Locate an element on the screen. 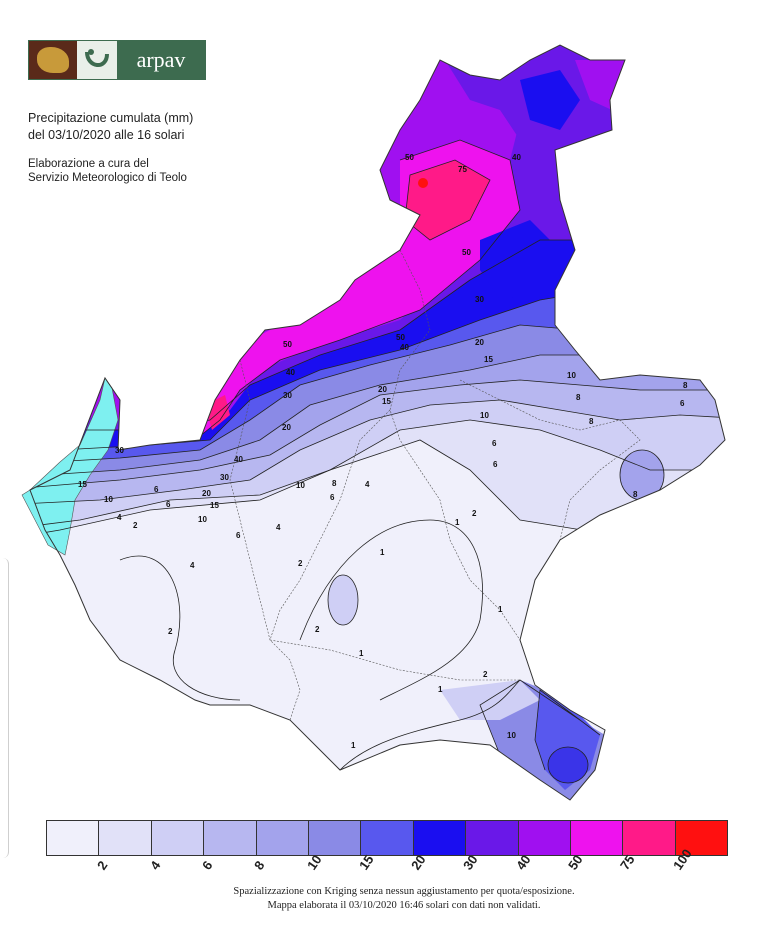 This screenshot has width=768, height=934. color-legend is located at coordinates (387, 838).